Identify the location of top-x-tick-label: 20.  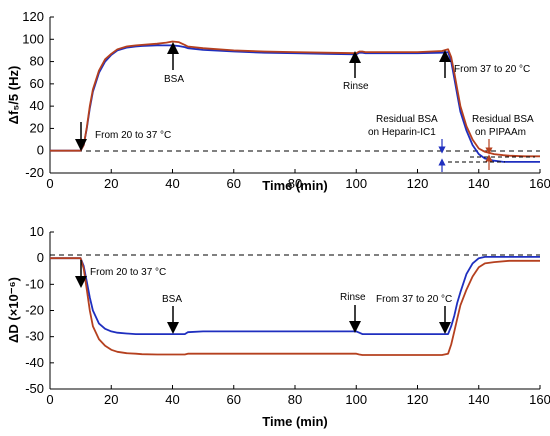
(111, 183).